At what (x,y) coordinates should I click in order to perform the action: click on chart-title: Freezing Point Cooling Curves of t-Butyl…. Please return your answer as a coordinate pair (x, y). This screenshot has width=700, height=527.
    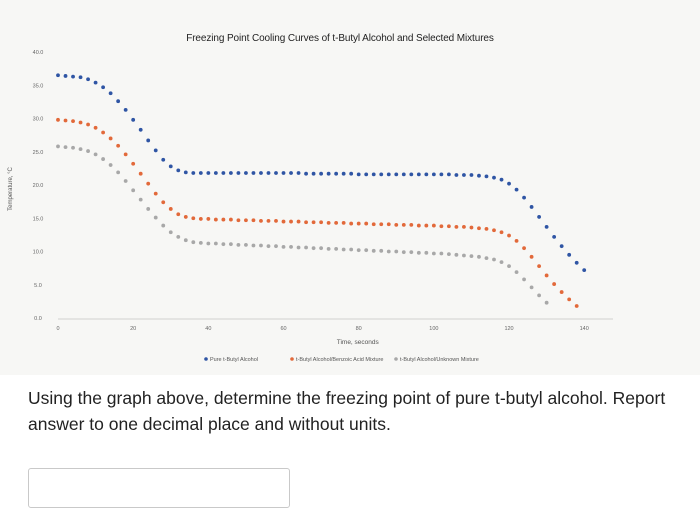
    Looking at the image, I should click on (340, 38).